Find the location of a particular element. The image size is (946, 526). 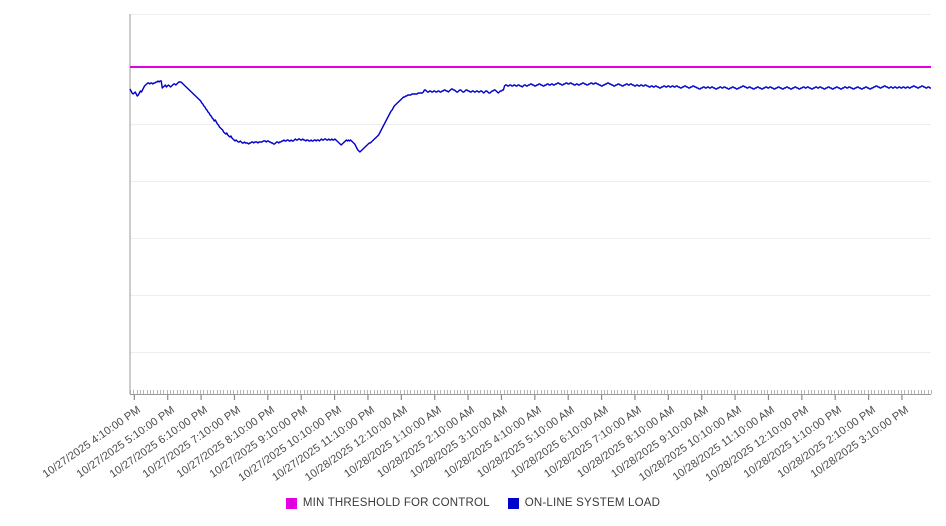

legend-item-online-system-load: ON-LINE SYSTEM LOAD is located at coordinates (584, 503).